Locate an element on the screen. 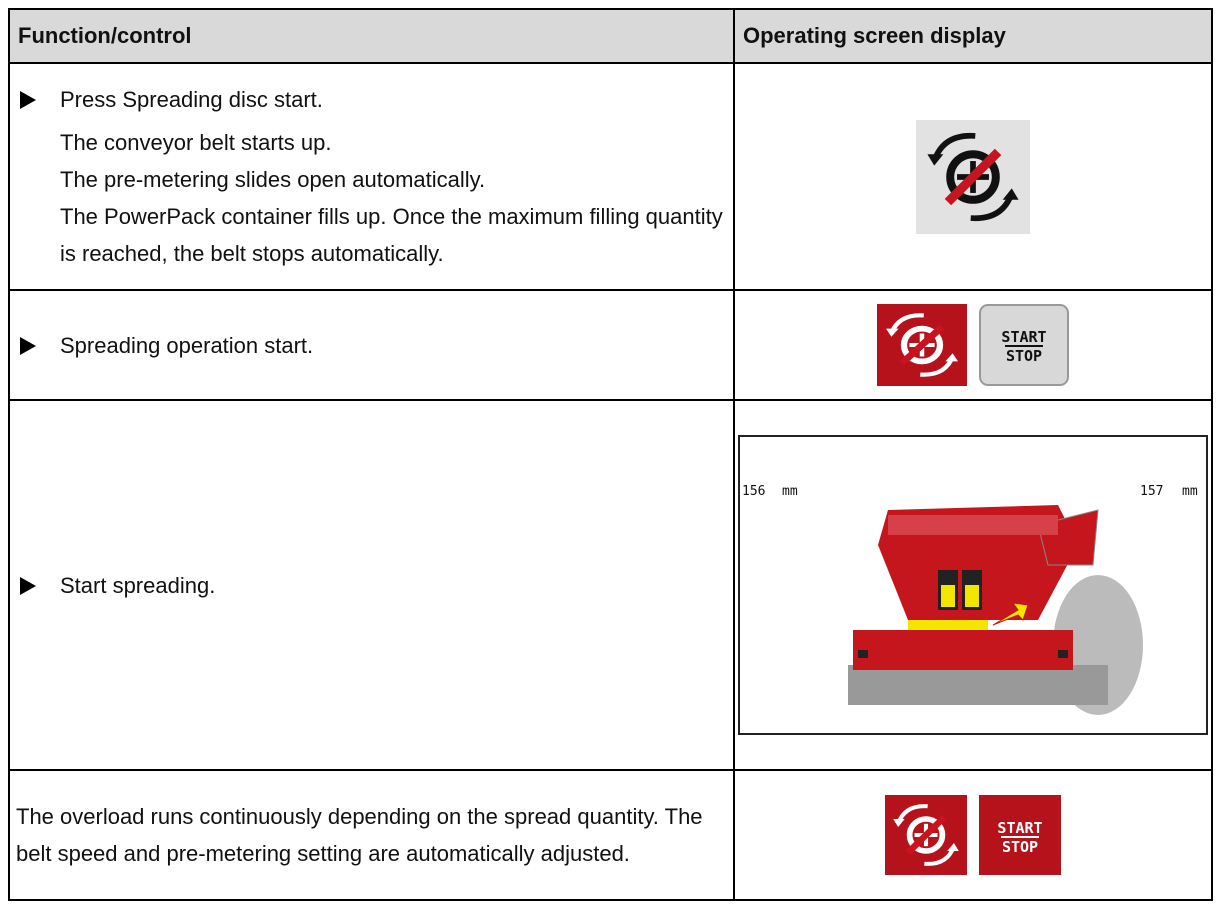 The height and width of the screenshot is (906, 1219). start-stop-active: START STOP is located at coordinates (1020, 835).